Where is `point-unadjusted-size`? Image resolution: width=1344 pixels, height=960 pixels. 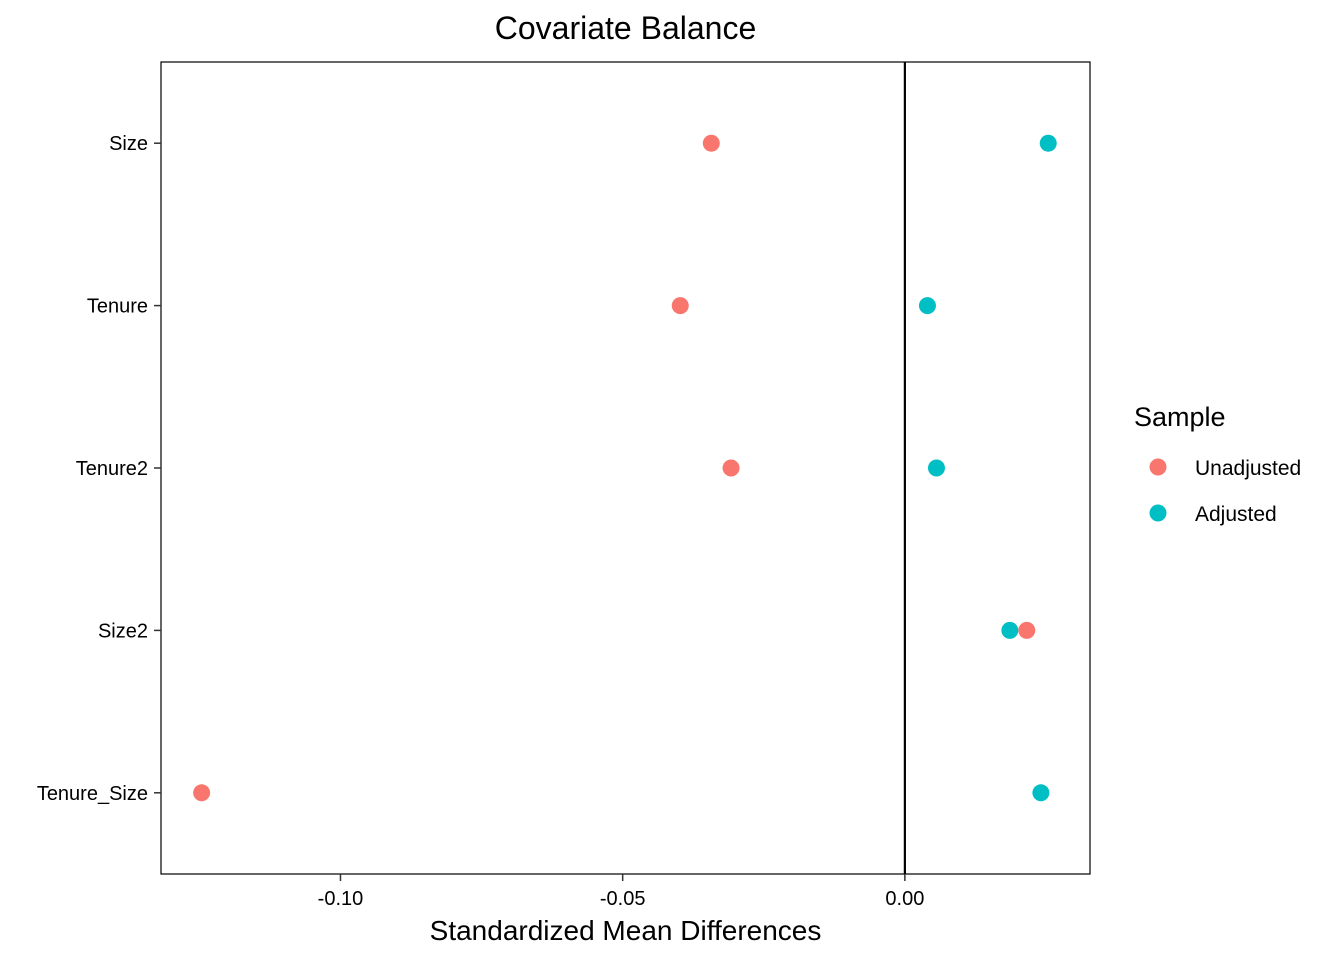 point-unadjusted-size is located at coordinates (711, 143).